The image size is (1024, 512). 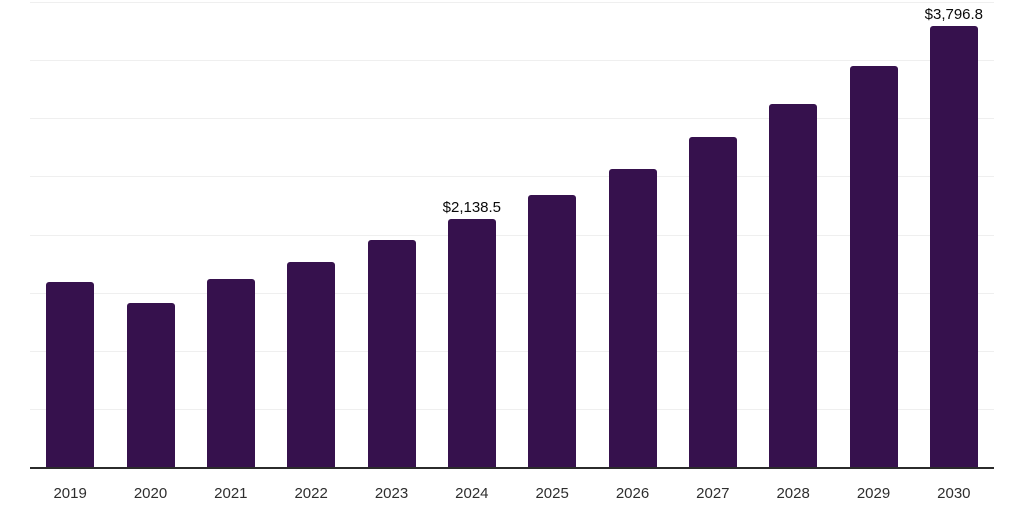 I want to click on bar-value-label-2024: $2,138.5, so click(x=472, y=207).